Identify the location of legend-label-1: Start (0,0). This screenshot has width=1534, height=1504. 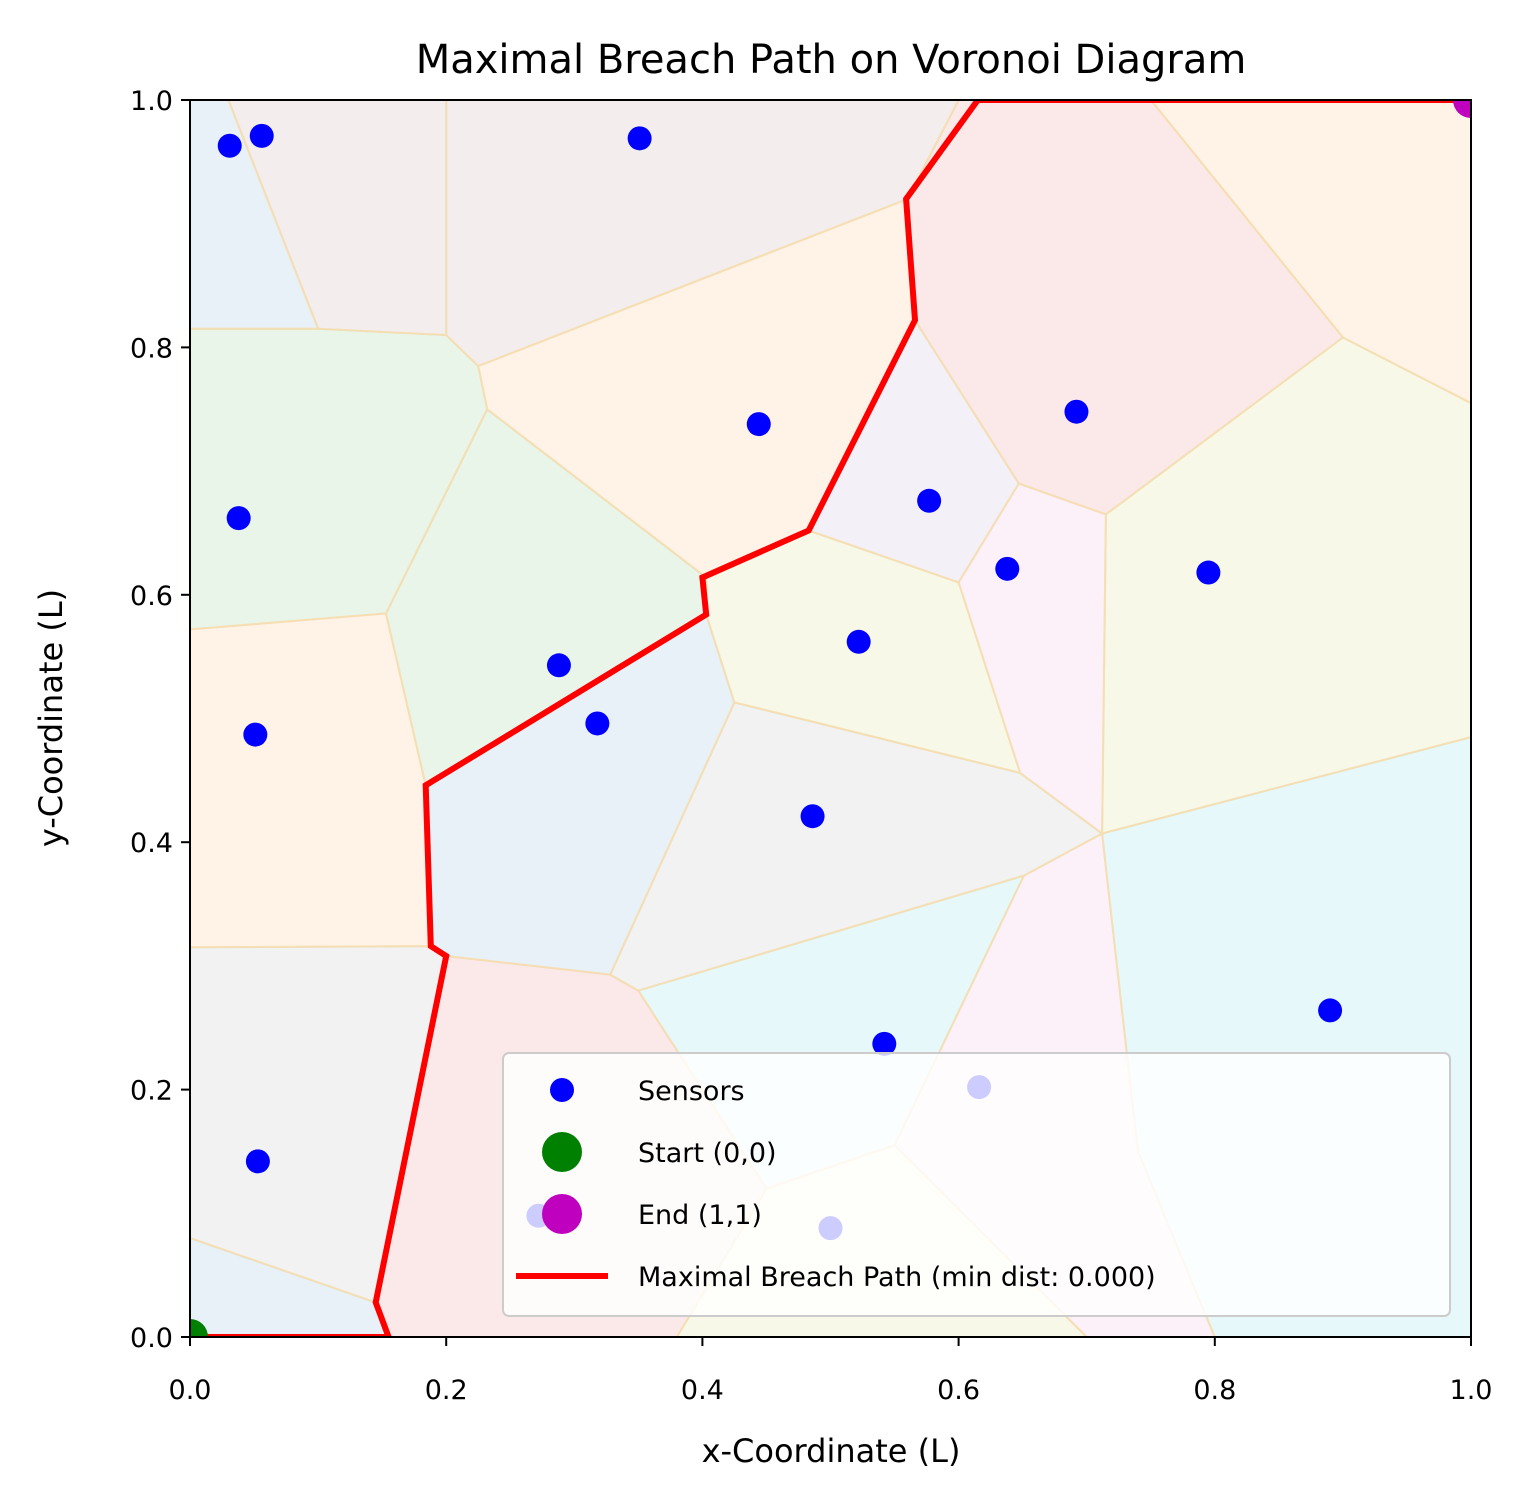
(707, 1153).